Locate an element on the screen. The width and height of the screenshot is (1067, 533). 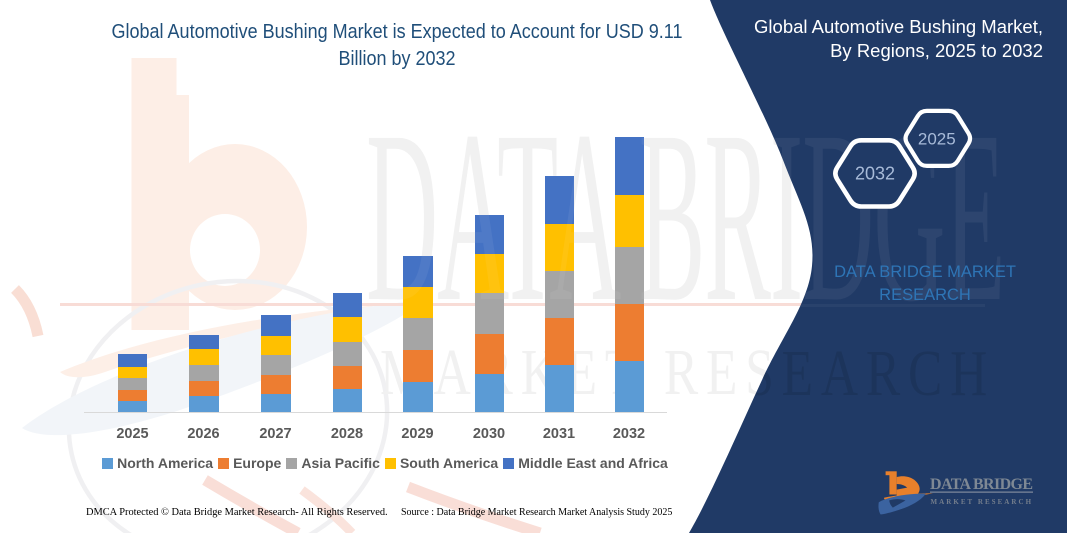
svg-text: 2025 is located at coordinates (937, 138).